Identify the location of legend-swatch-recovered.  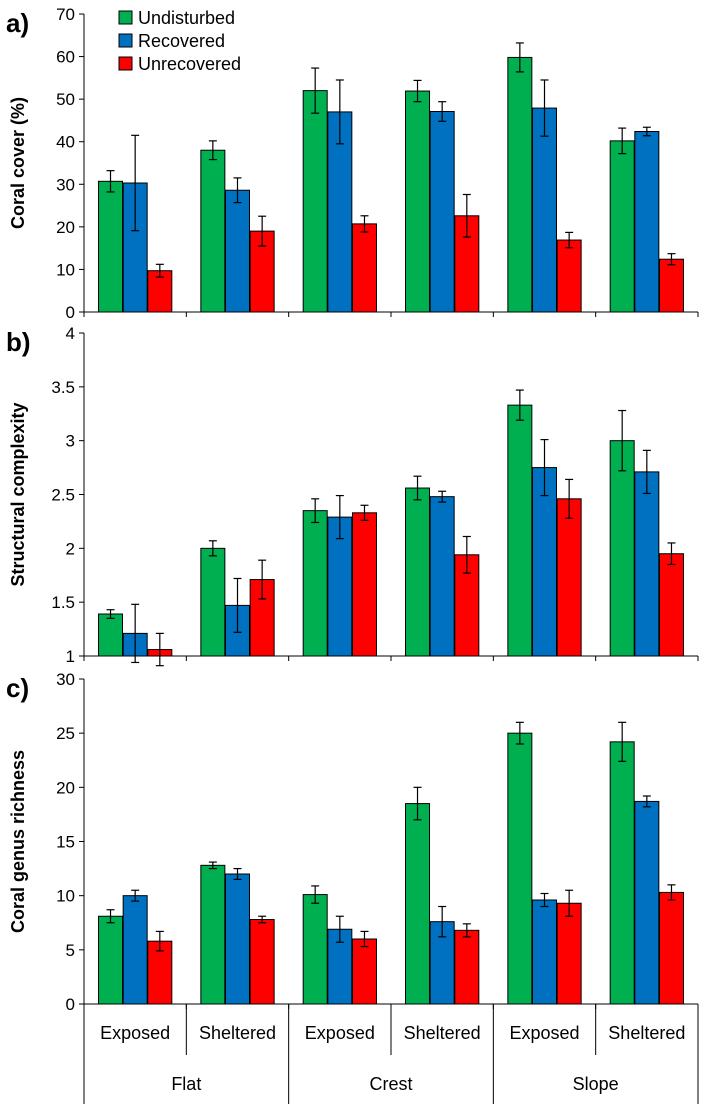
(125, 40).